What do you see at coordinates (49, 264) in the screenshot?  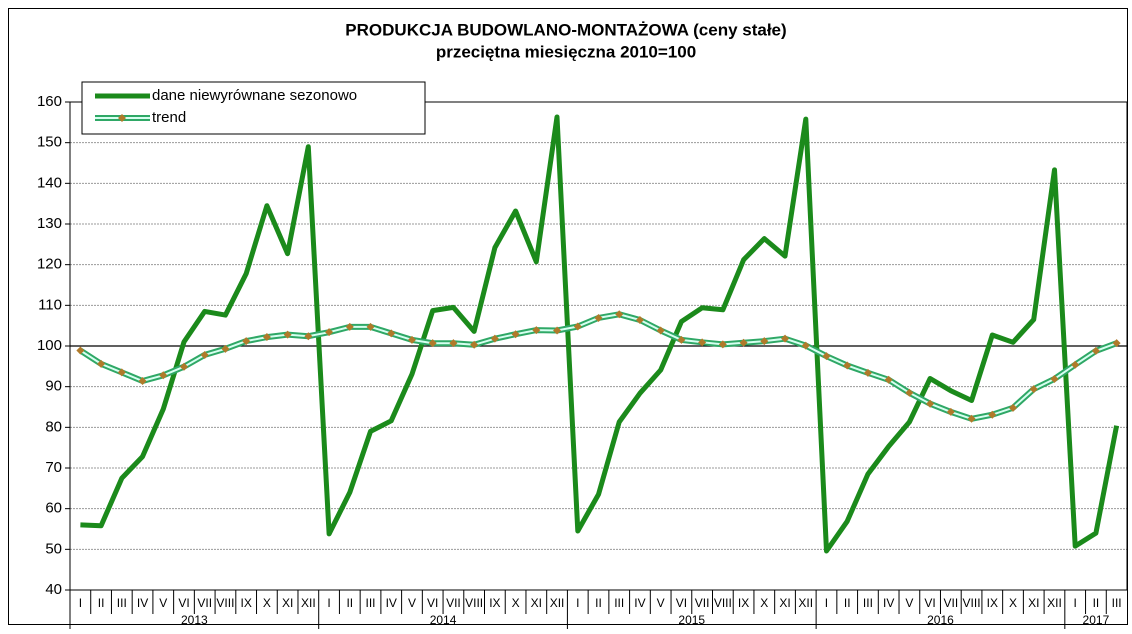 I see `y-tick-label: 120` at bounding box center [49, 264].